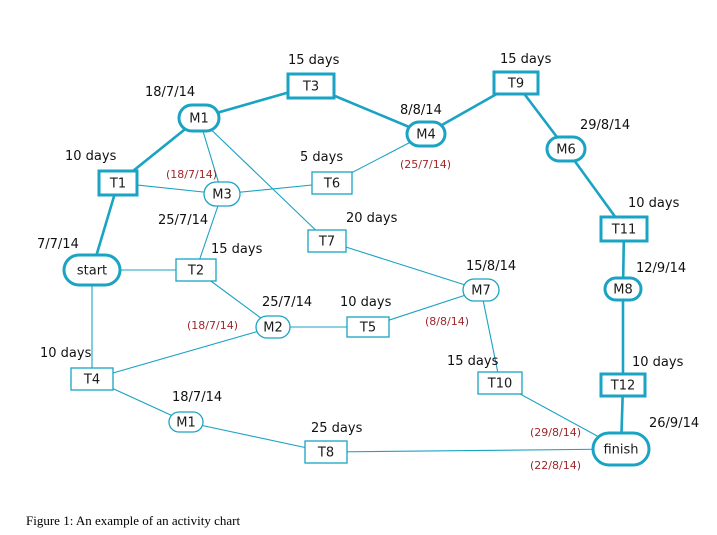 The width and height of the screenshot is (717, 535). I want to click on node-m4: M4, so click(426, 134).